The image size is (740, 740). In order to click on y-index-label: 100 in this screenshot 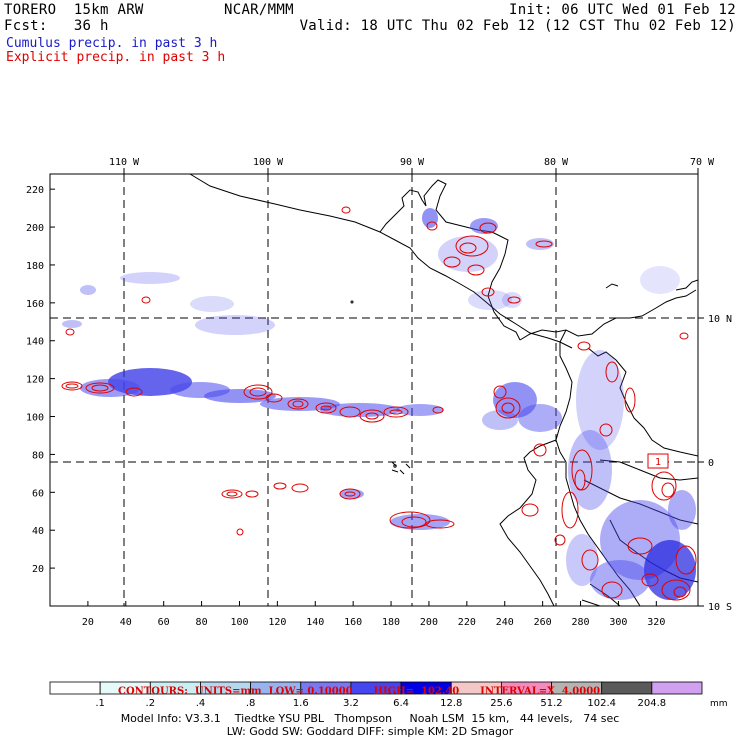, I will do `click(35, 418)`.